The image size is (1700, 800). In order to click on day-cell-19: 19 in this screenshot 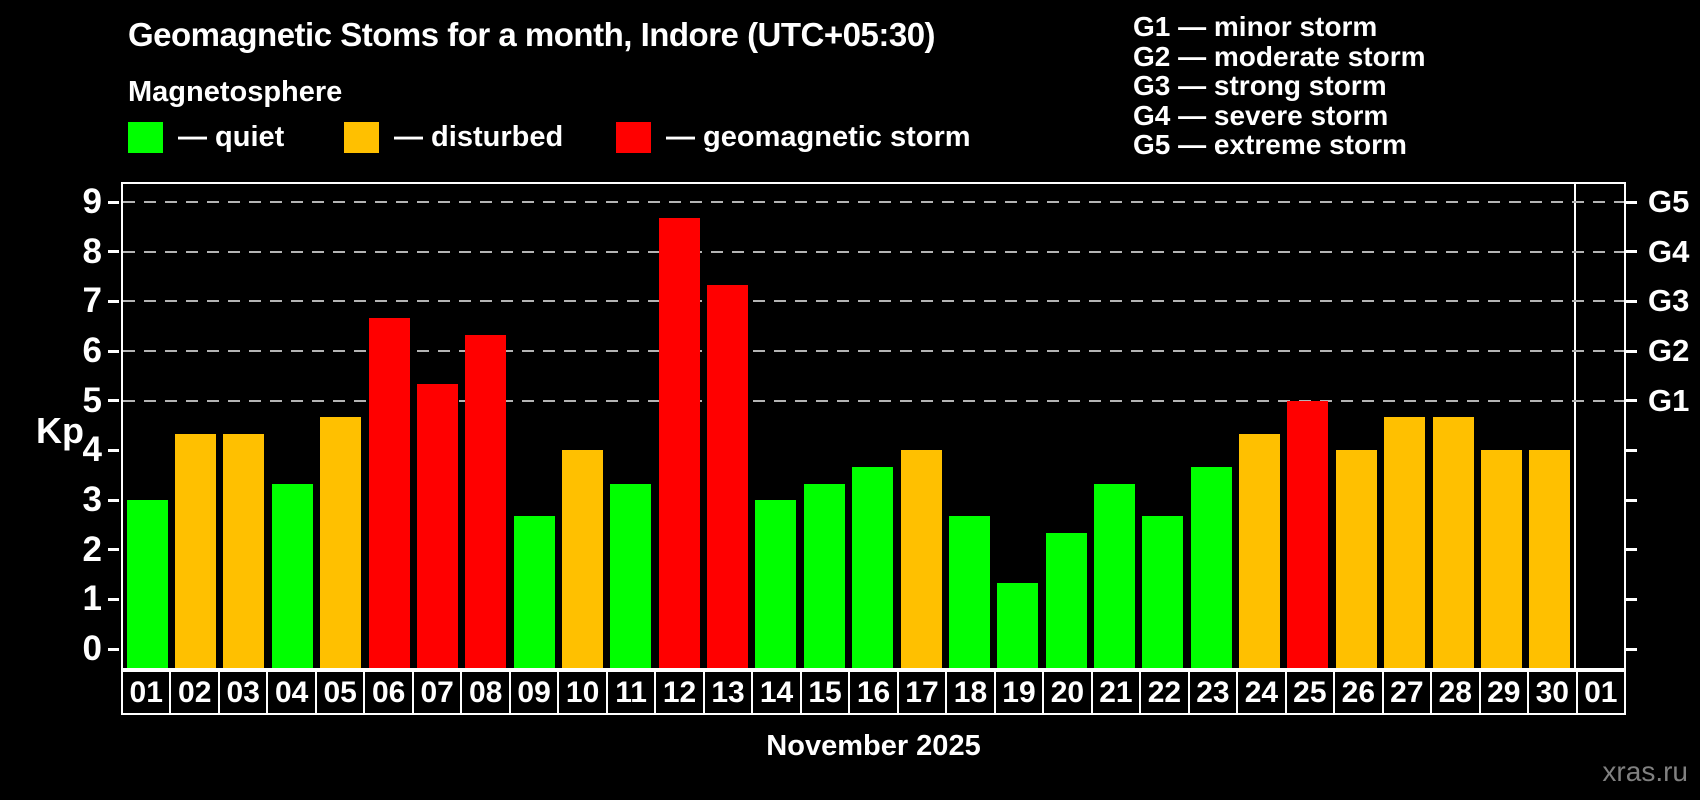, I will do `click(1019, 692)`.